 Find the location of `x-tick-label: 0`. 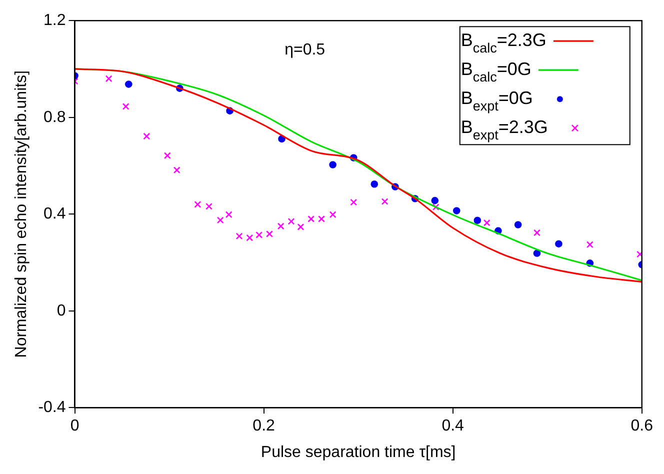

x-tick-label: 0 is located at coordinates (75, 426).